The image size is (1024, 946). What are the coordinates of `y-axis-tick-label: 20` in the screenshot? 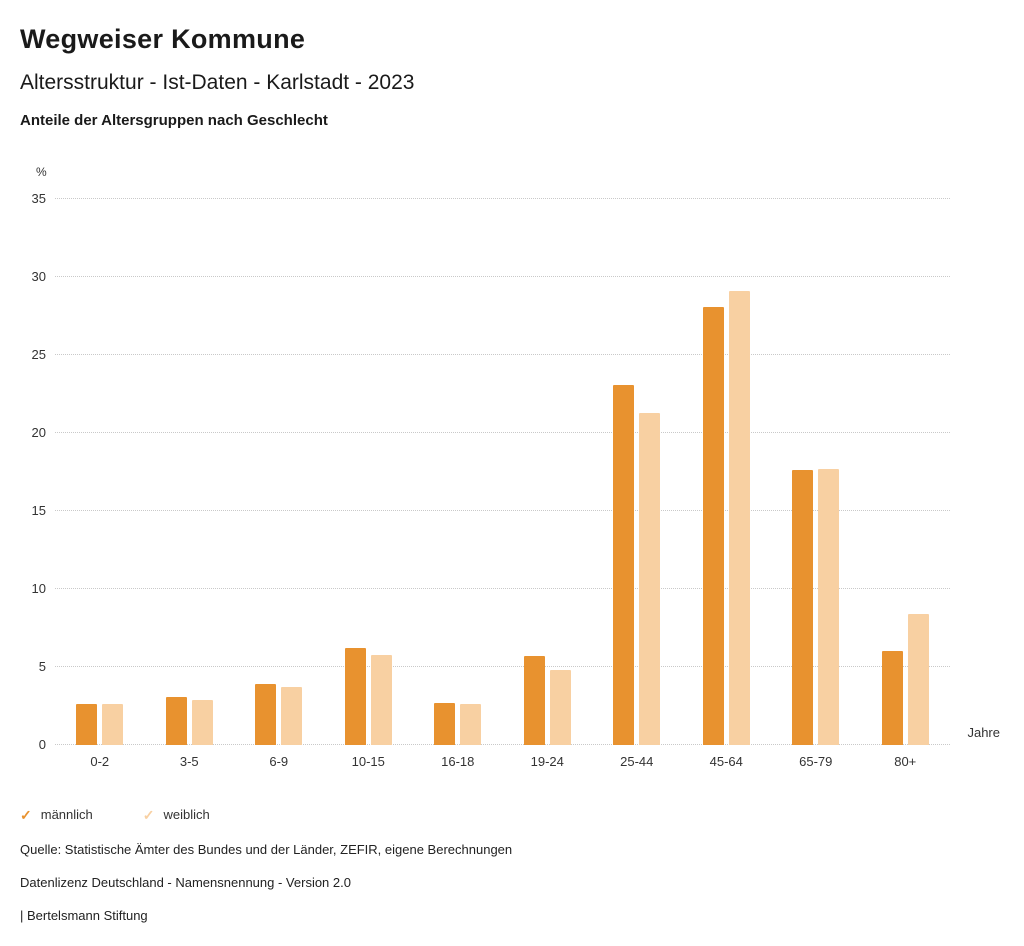 It's located at (38, 432).